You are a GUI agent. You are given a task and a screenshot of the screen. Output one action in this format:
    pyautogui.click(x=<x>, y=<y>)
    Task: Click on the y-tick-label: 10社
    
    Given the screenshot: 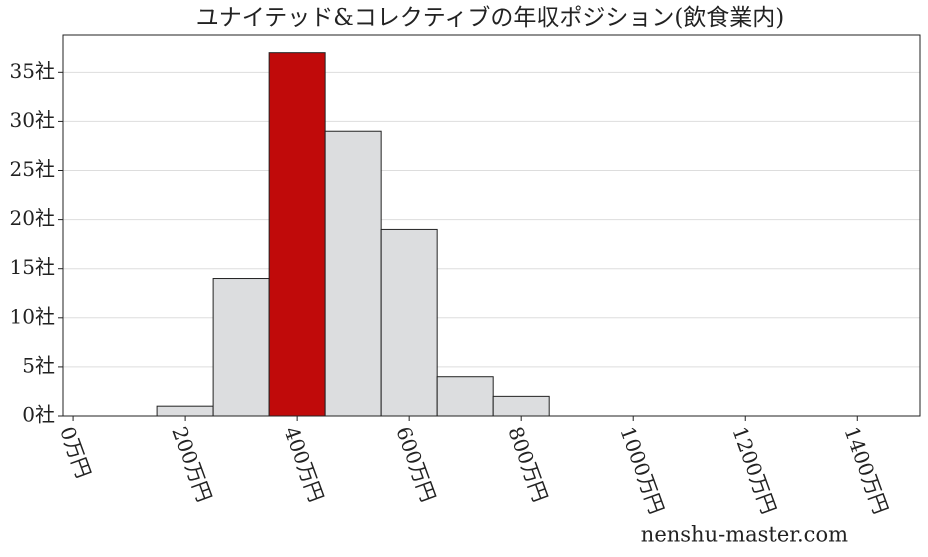 What is the action you would take?
    pyautogui.click(x=32, y=316)
    